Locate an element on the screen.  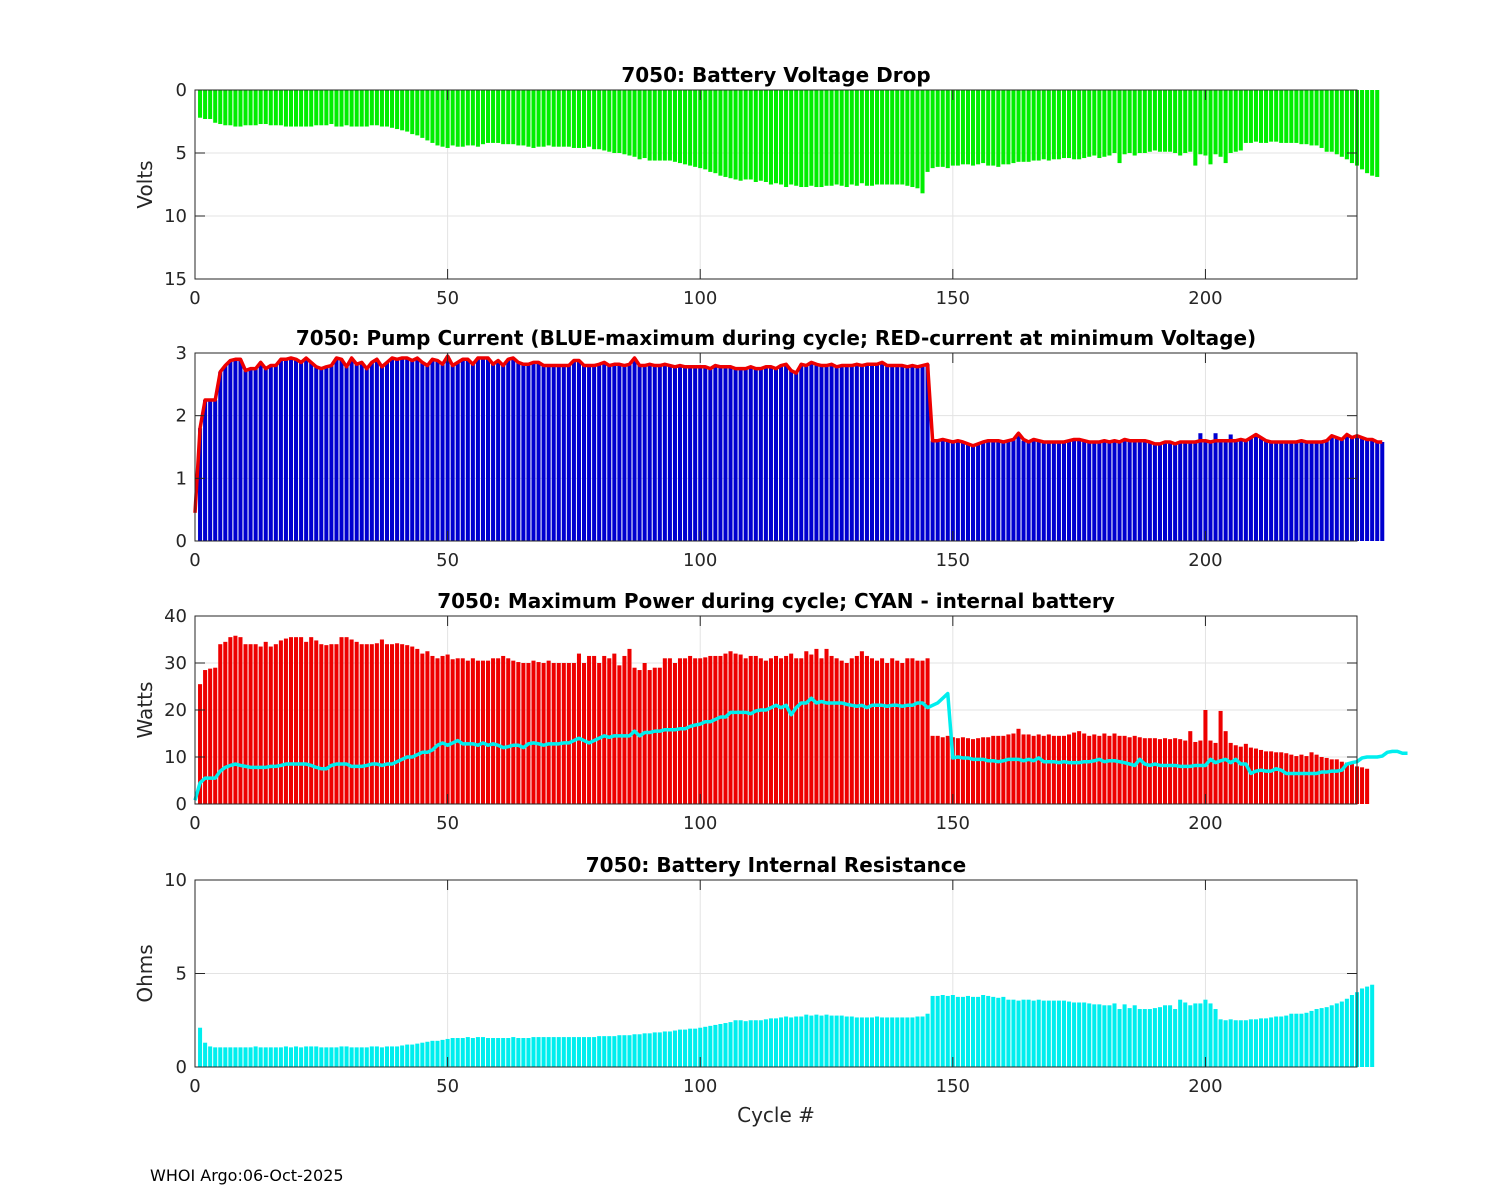
x-tick-label: 100 is located at coordinates (700, 823).